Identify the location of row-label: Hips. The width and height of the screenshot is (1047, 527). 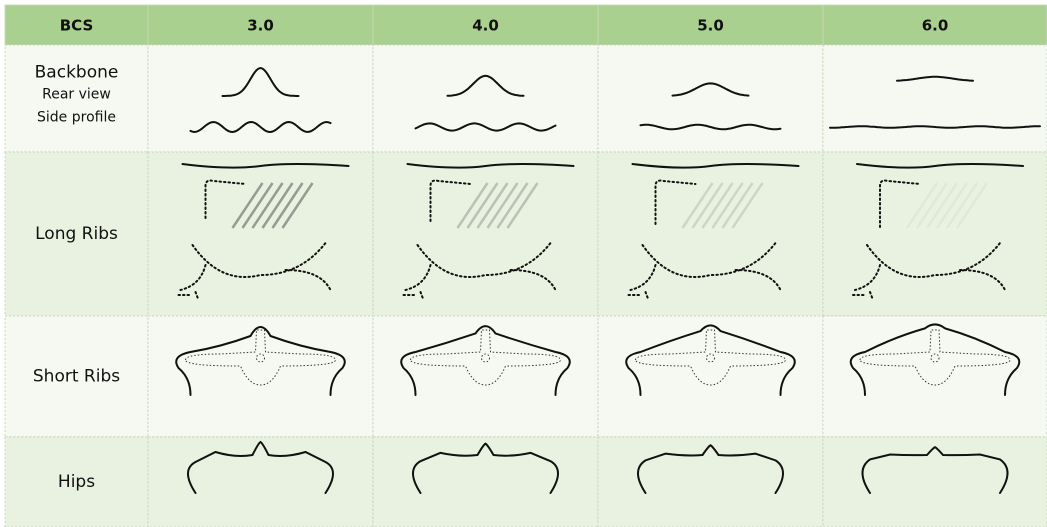
(76, 482).